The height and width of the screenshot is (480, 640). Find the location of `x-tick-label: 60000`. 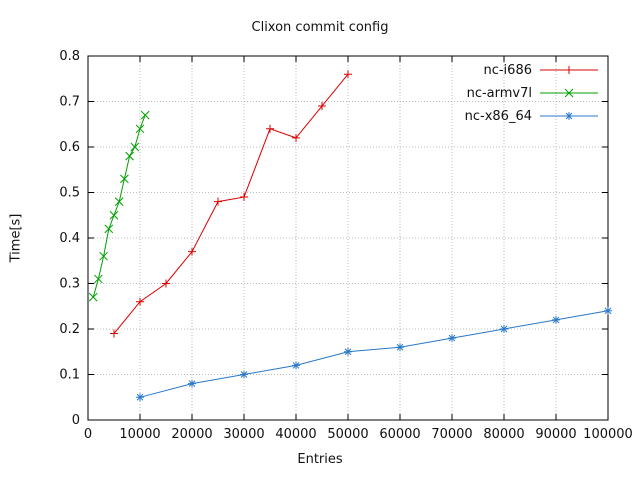

x-tick-label: 60000 is located at coordinates (399, 434).